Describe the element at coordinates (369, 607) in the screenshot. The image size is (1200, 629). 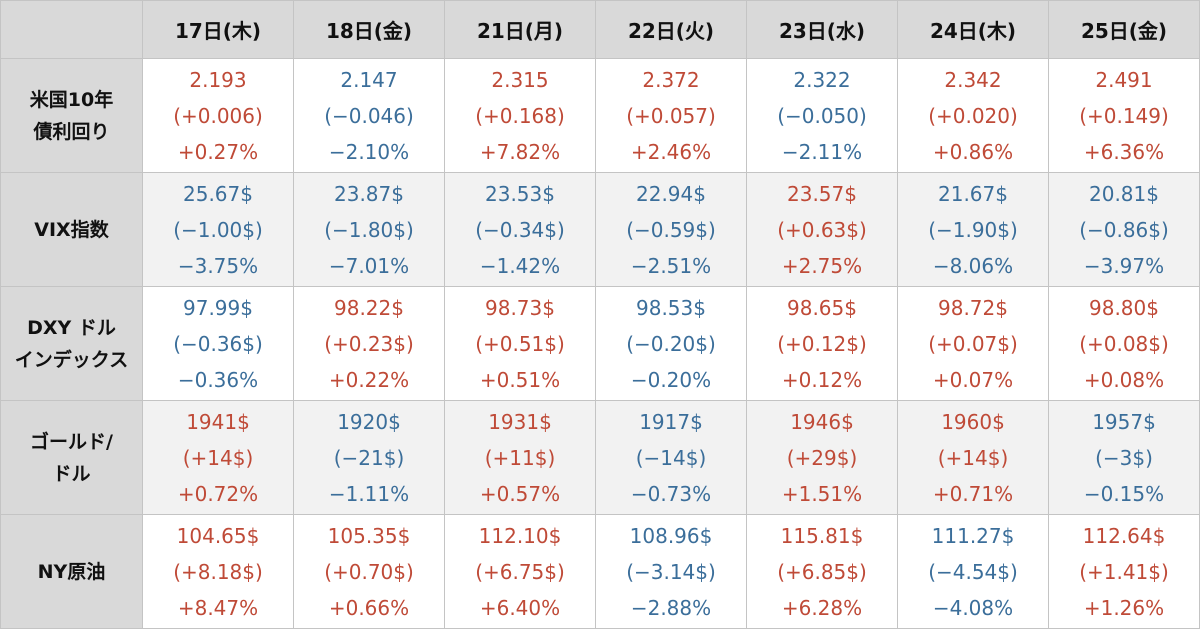
I see `cell-percent: +0.66%` at that location.